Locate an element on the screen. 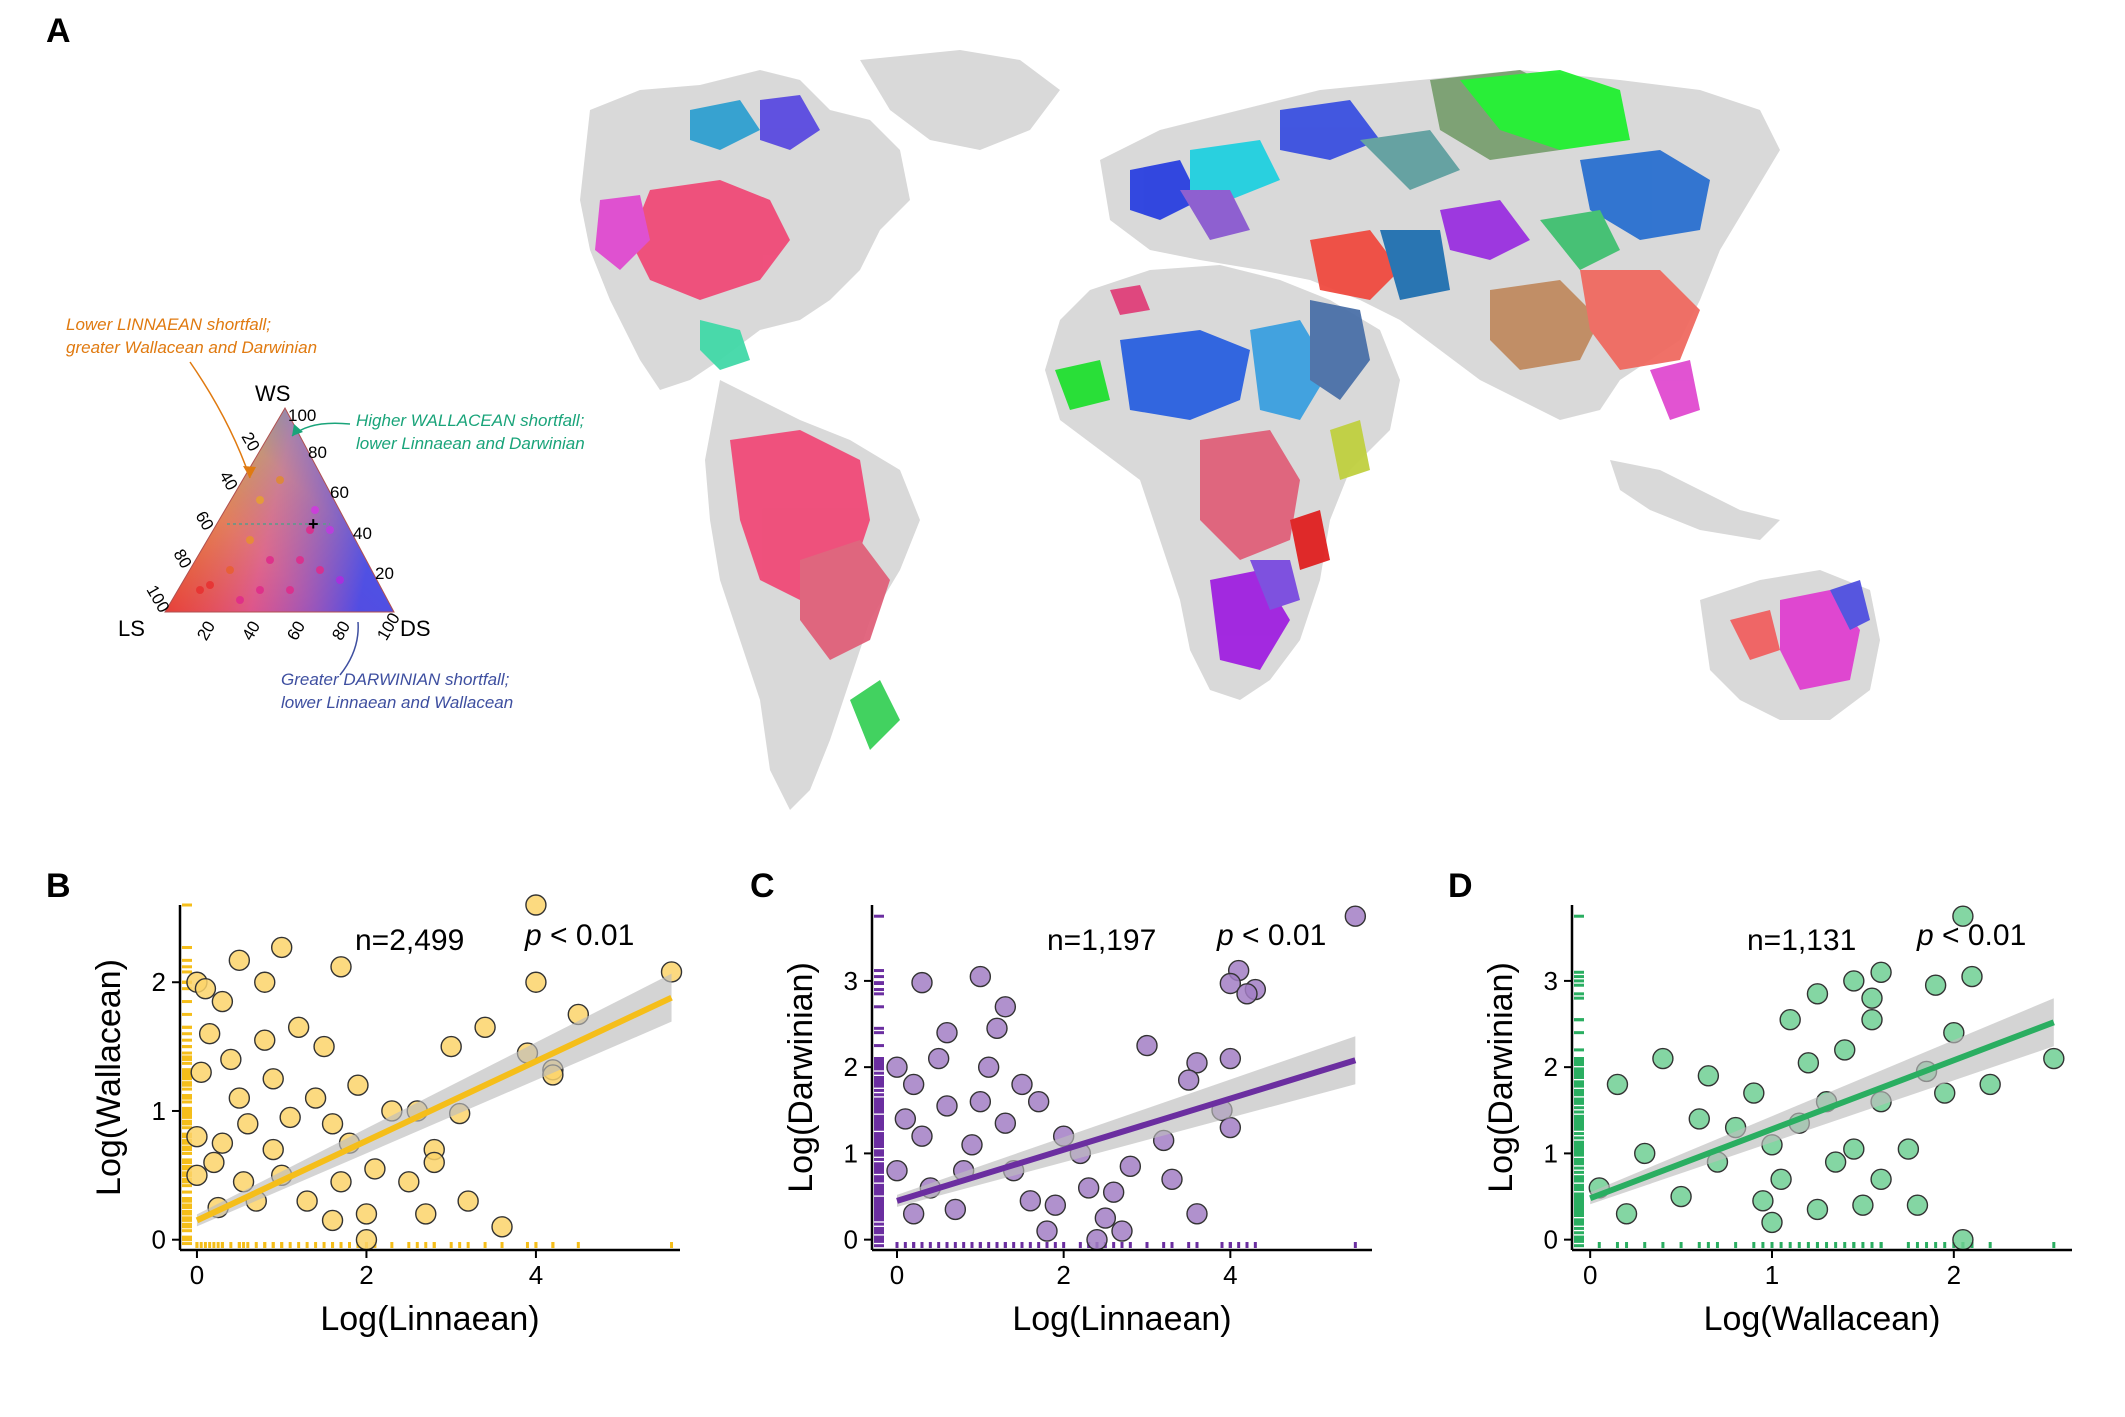 The height and width of the screenshot is (1417, 2125). panel-label-b: B is located at coordinates (58, 886).